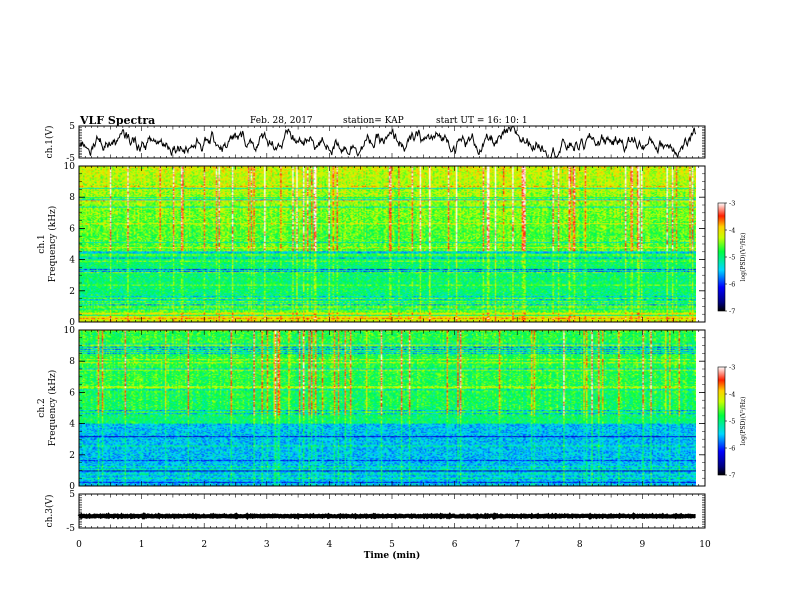  I want to click on panel-1-y-tick-label: -5, so click(70, 159).